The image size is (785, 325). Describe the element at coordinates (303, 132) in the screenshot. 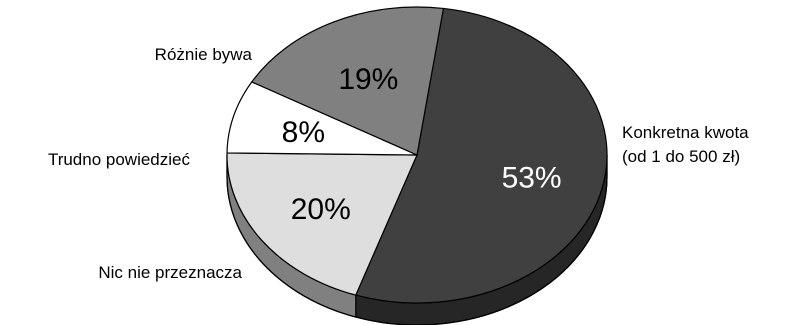

I see `slice-value-label-2: 8%` at that location.